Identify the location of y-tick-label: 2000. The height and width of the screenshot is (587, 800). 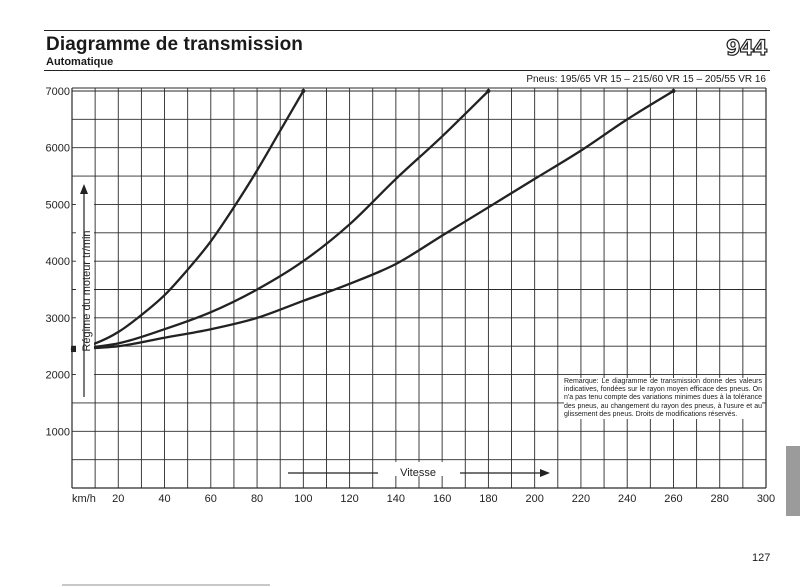
(58, 376).